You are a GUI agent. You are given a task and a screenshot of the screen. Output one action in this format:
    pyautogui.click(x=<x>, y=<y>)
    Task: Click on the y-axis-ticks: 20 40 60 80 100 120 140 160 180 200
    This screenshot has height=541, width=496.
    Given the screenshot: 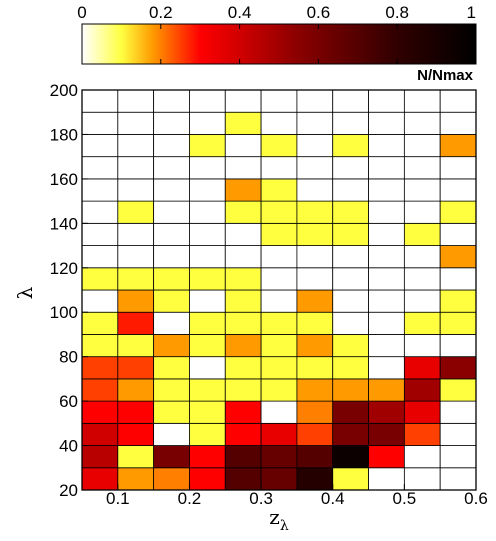 What is the action you would take?
    pyautogui.click(x=69, y=290)
    